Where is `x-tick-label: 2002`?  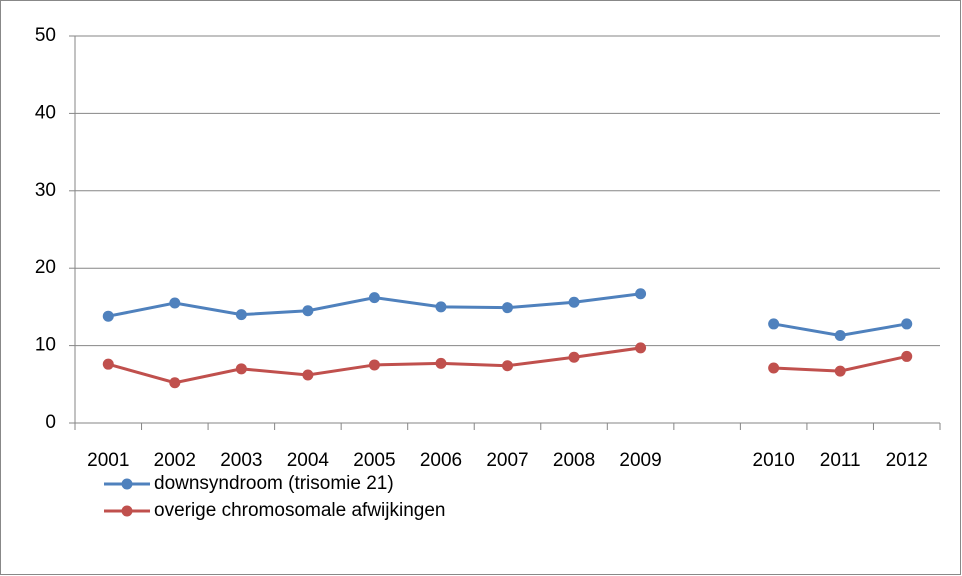
x-tick-label: 2002 is located at coordinates (175, 460).